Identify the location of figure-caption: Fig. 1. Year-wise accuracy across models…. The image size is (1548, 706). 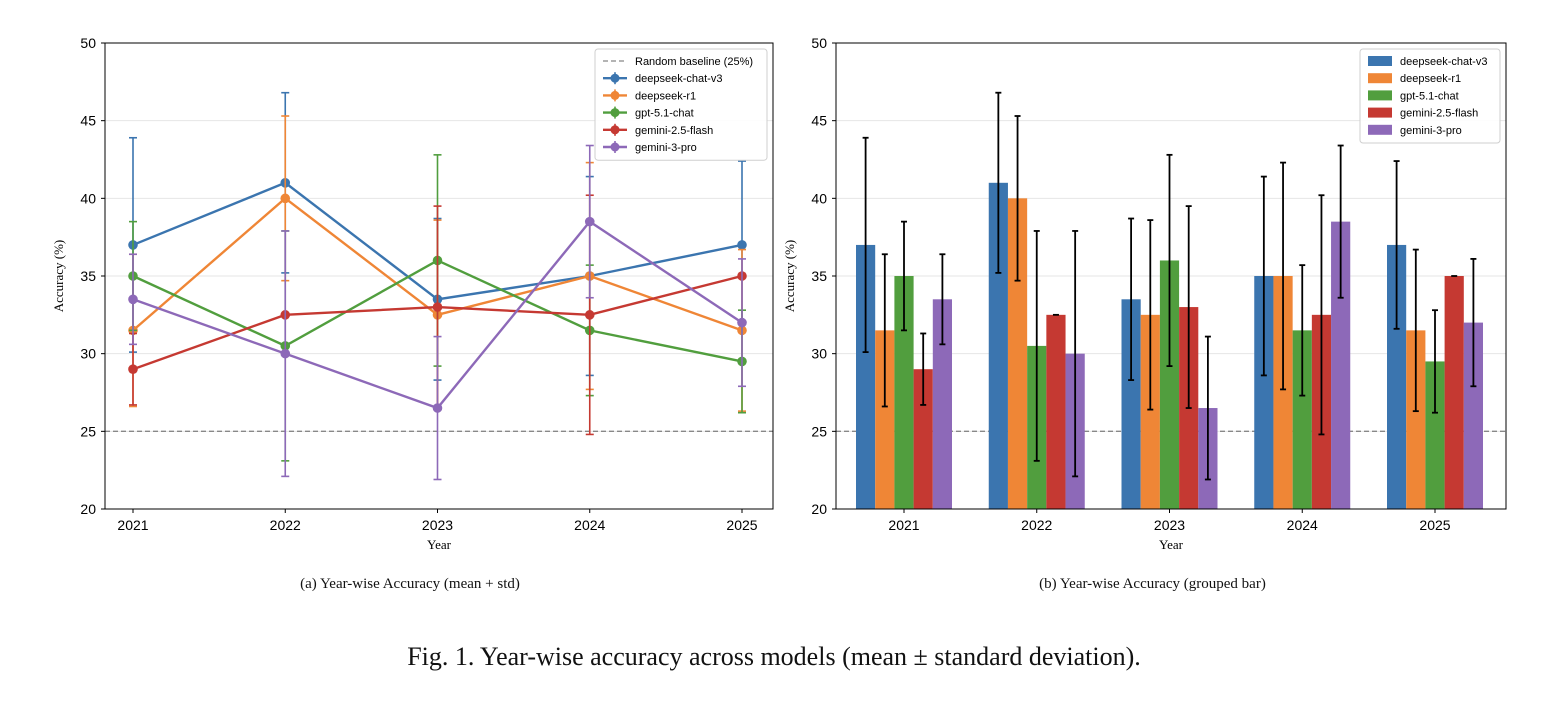
(774, 656).